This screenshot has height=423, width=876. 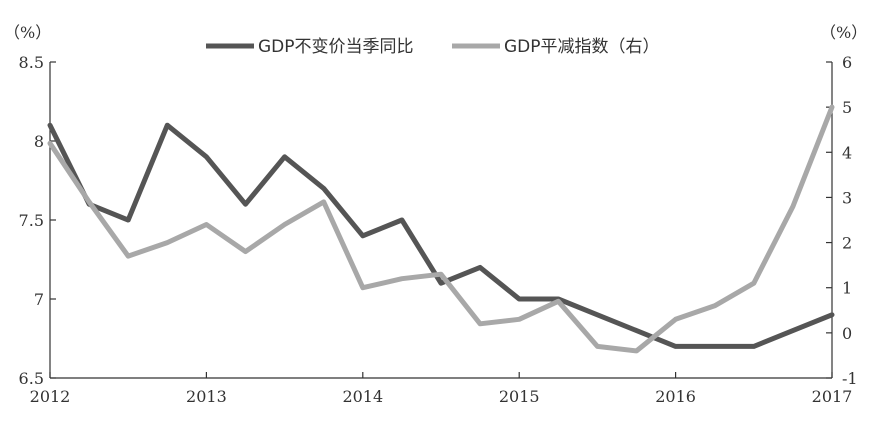 What do you see at coordinates (675, 396) in the screenshot?
I see `x-tick-label: 2016` at bounding box center [675, 396].